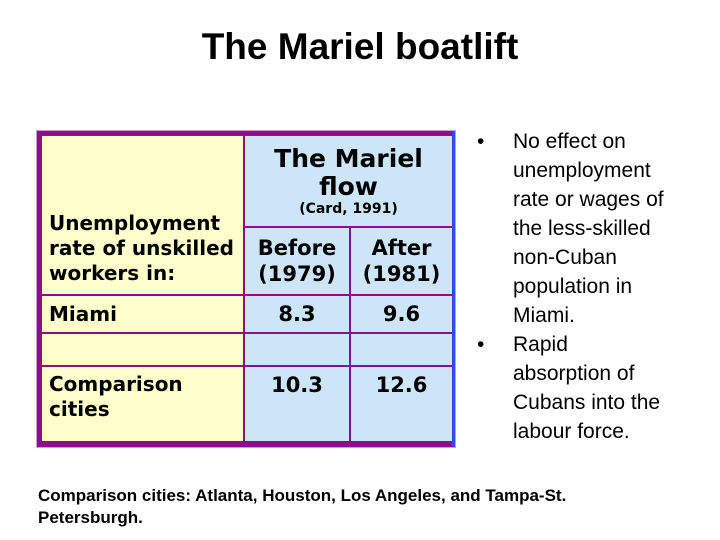 The width and height of the screenshot is (720, 540). What do you see at coordinates (142, 404) in the screenshot?
I see `table-row-label-comparison-cities: Comparison cities` at bounding box center [142, 404].